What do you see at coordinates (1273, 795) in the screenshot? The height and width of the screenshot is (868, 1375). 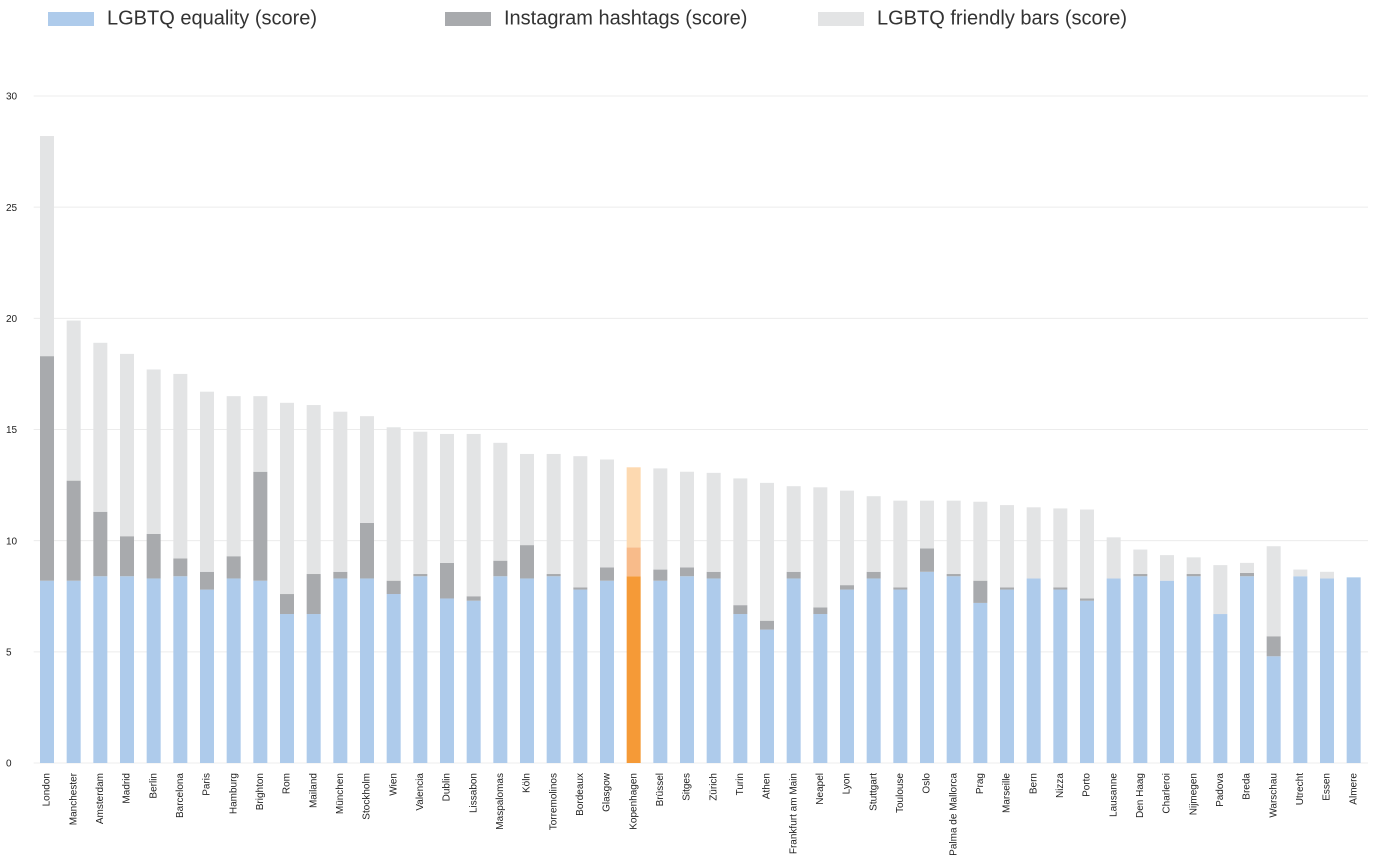 I see `x-tick-label: Warschau` at bounding box center [1273, 795].